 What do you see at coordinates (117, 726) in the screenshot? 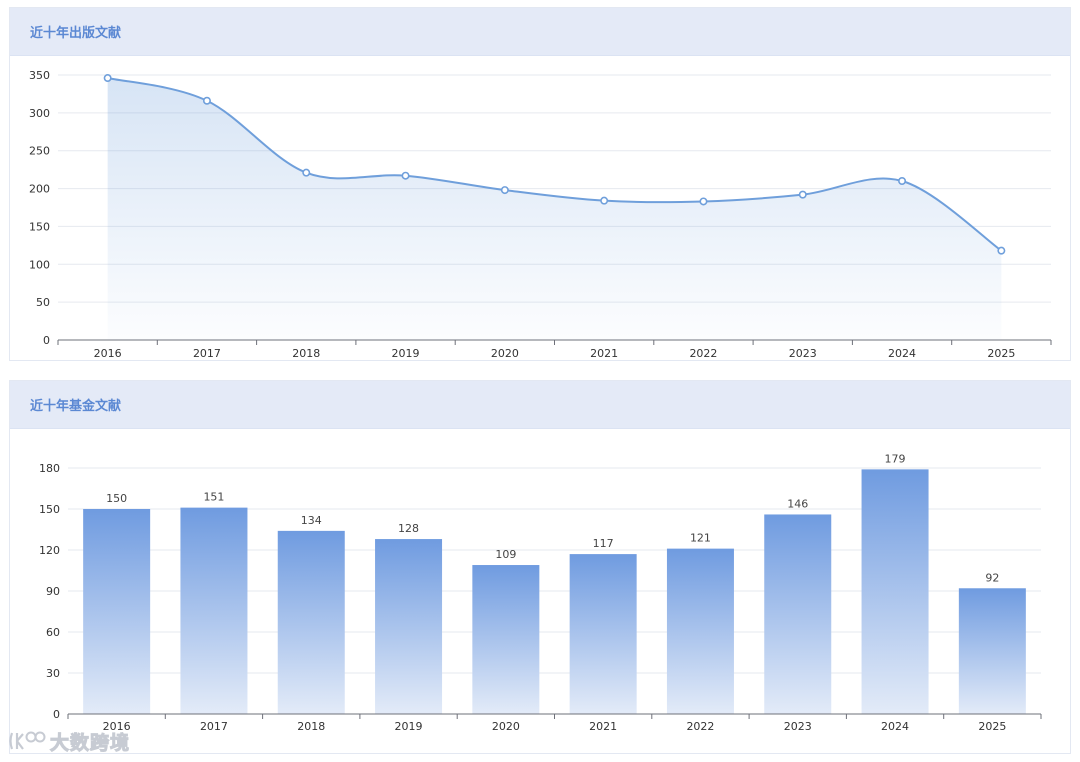
I see `bar-x-tick-label: 2016` at bounding box center [117, 726].